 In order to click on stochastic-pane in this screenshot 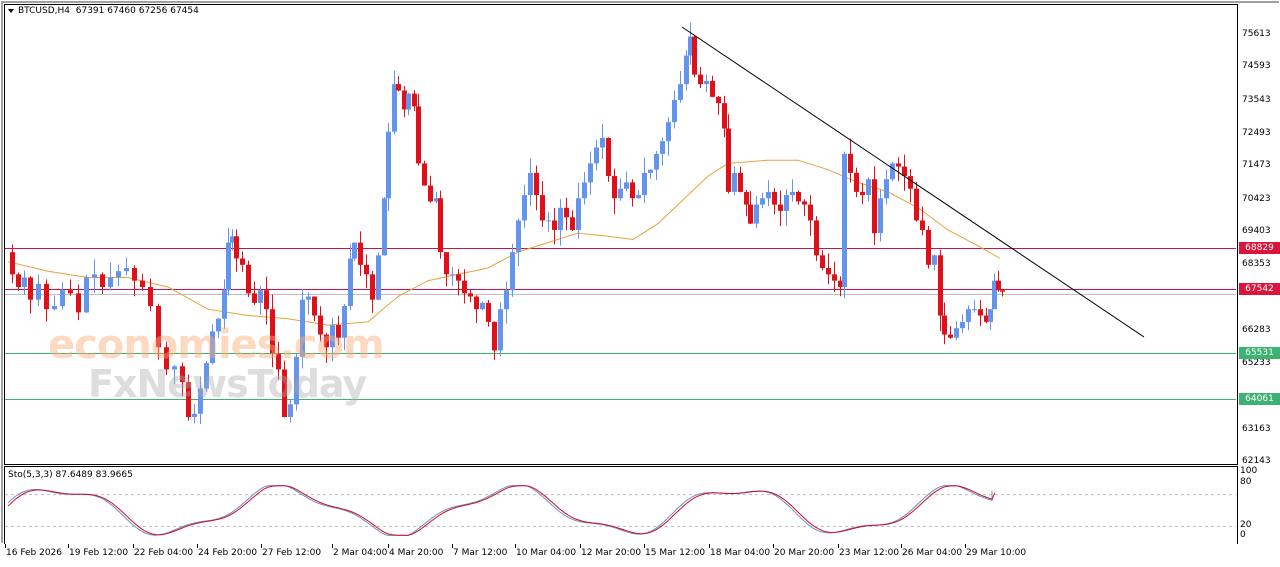, I will do `click(621, 505)`.